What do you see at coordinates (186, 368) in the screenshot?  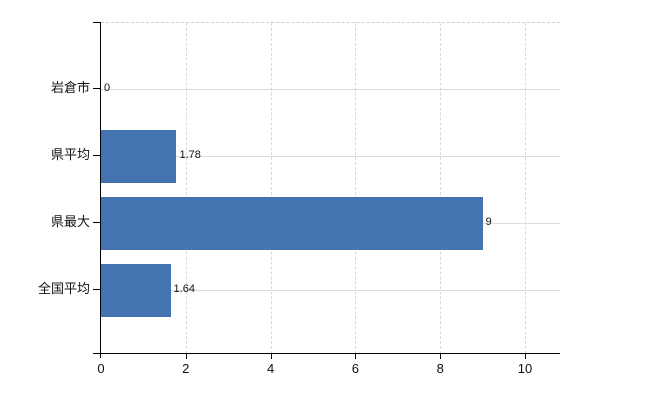 I see `x-tick-label: 2` at bounding box center [186, 368].